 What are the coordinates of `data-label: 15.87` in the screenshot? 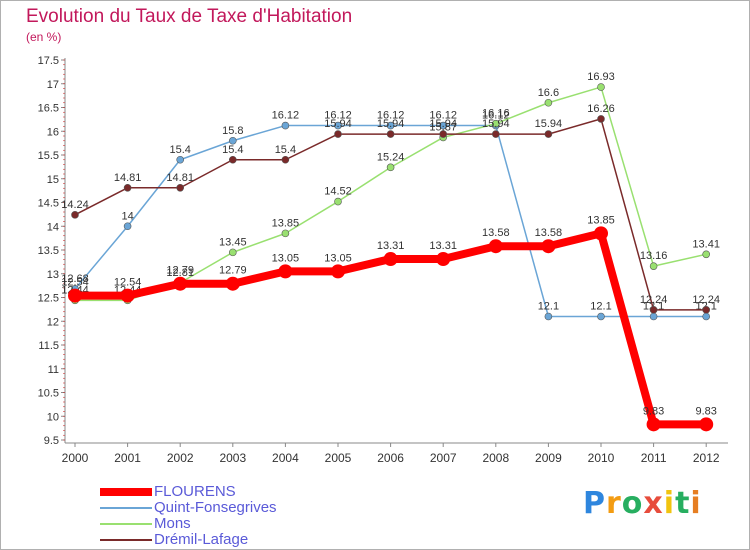 It's located at (443, 127).